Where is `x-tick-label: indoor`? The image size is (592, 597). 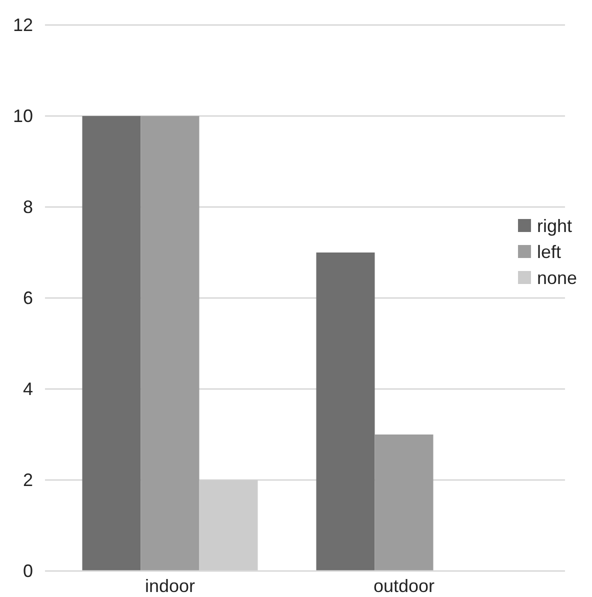 x-tick-label: indoor is located at coordinates (170, 586).